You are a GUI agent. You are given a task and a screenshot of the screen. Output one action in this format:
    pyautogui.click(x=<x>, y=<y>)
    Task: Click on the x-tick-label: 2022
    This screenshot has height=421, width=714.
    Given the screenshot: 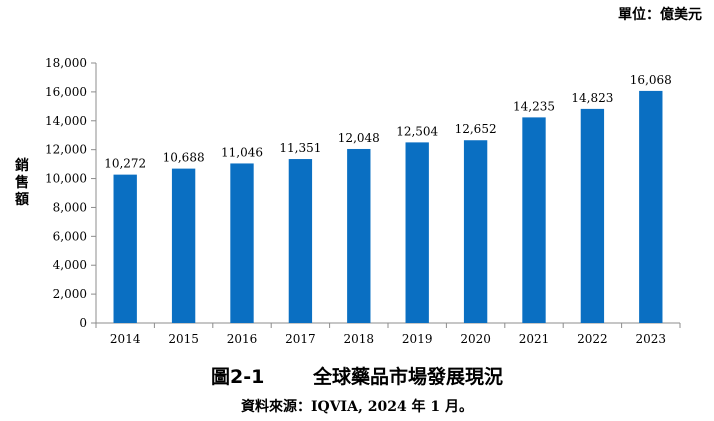 What is the action you would take?
    pyautogui.click(x=592, y=339)
    